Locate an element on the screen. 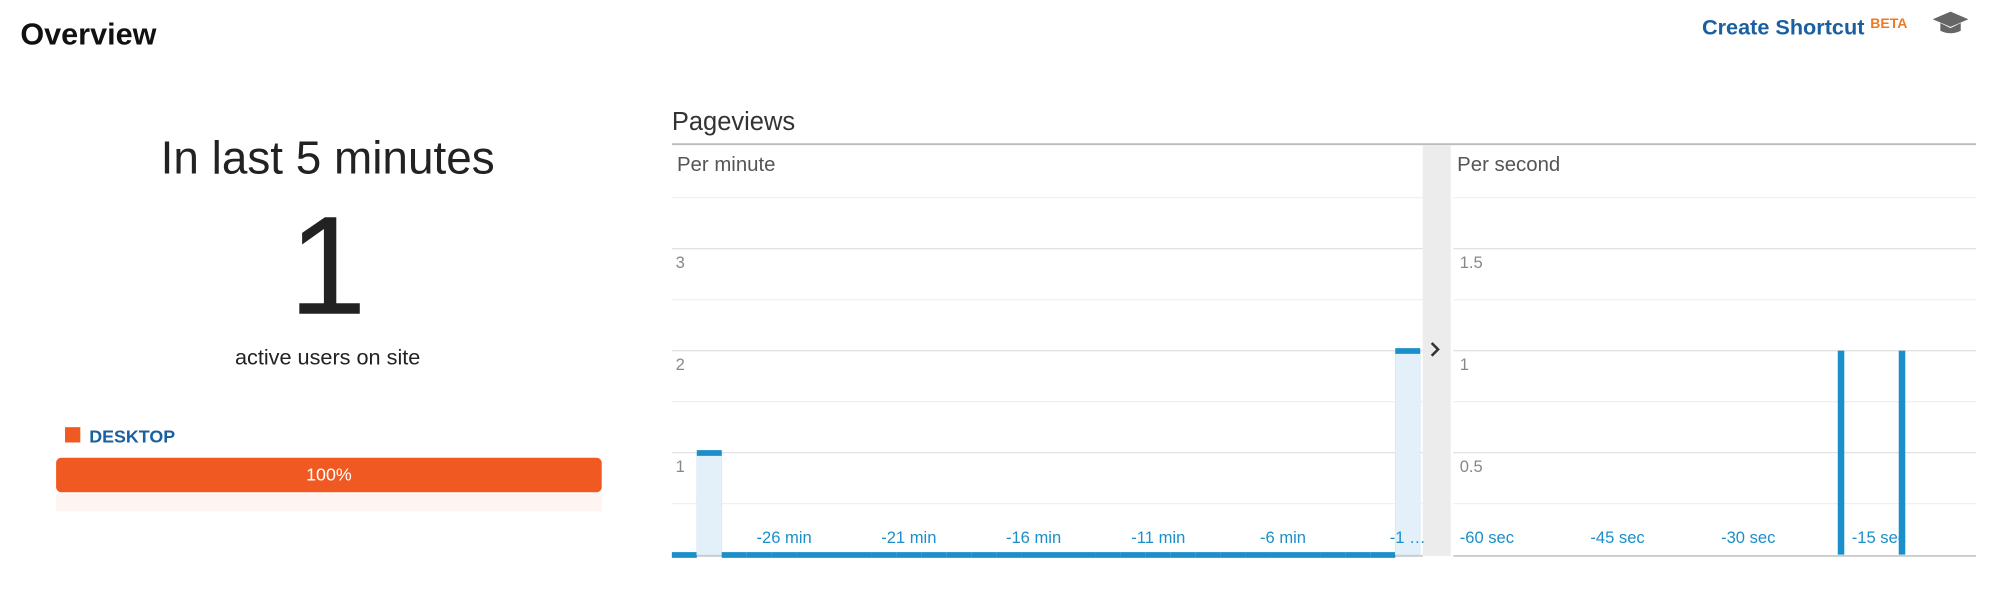 This screenshot has width=1999, height=593. device-share-label: 100% is located at coordinates (329, 475).